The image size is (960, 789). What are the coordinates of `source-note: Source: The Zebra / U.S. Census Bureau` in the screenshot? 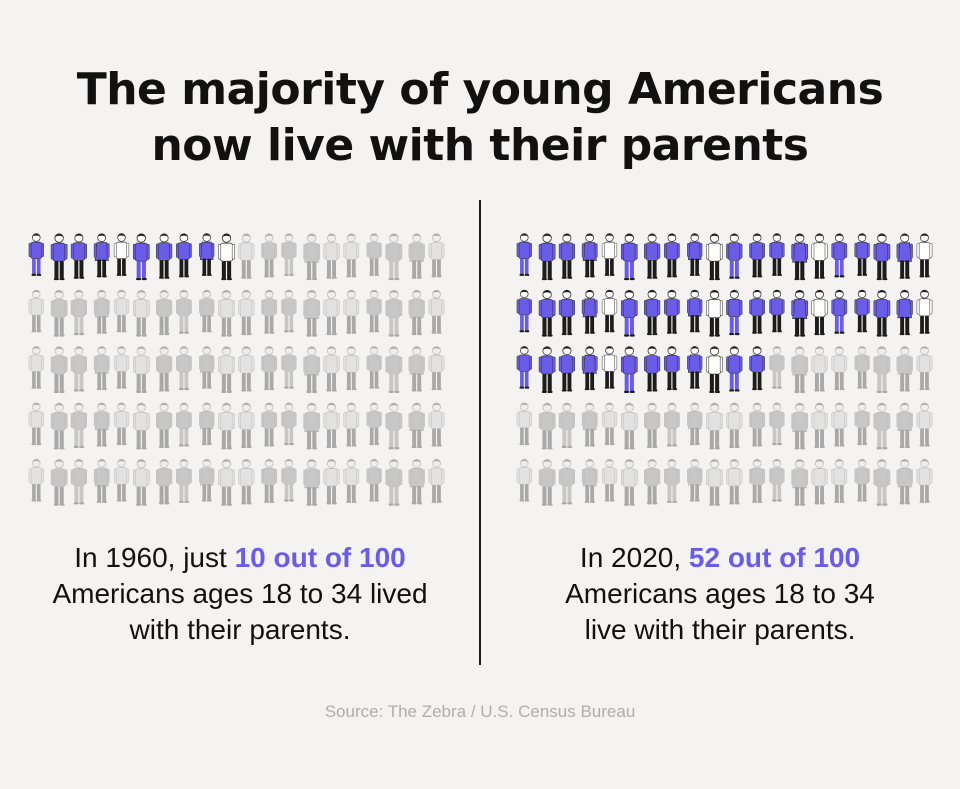 It's located at (480, 711).